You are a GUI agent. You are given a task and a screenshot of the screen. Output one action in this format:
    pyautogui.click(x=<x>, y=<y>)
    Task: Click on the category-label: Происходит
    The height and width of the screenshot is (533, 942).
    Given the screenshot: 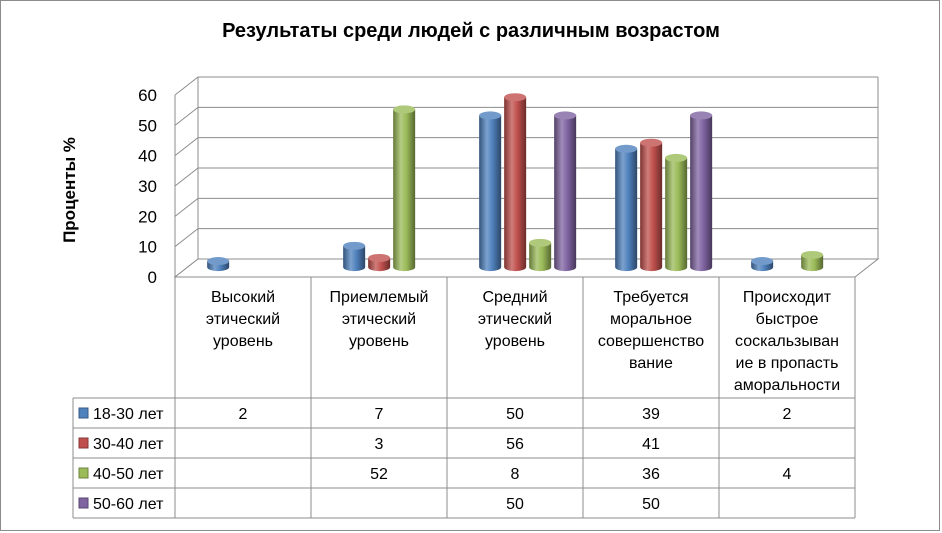 What is the action you would take?
    pyautogui.click(x=787, y=297)
    